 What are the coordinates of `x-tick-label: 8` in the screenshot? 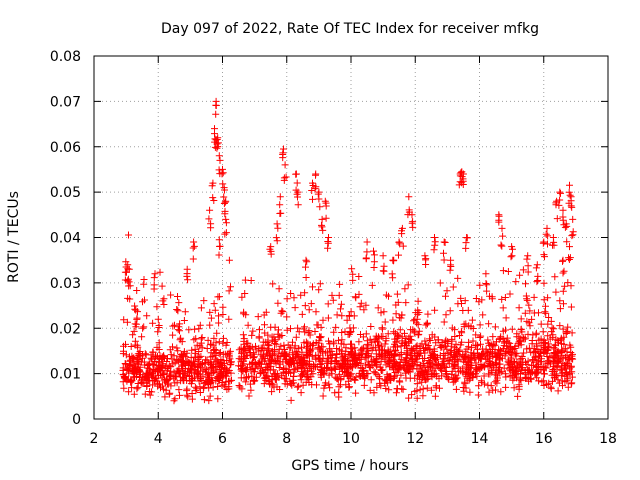 It's located at (286, 439).